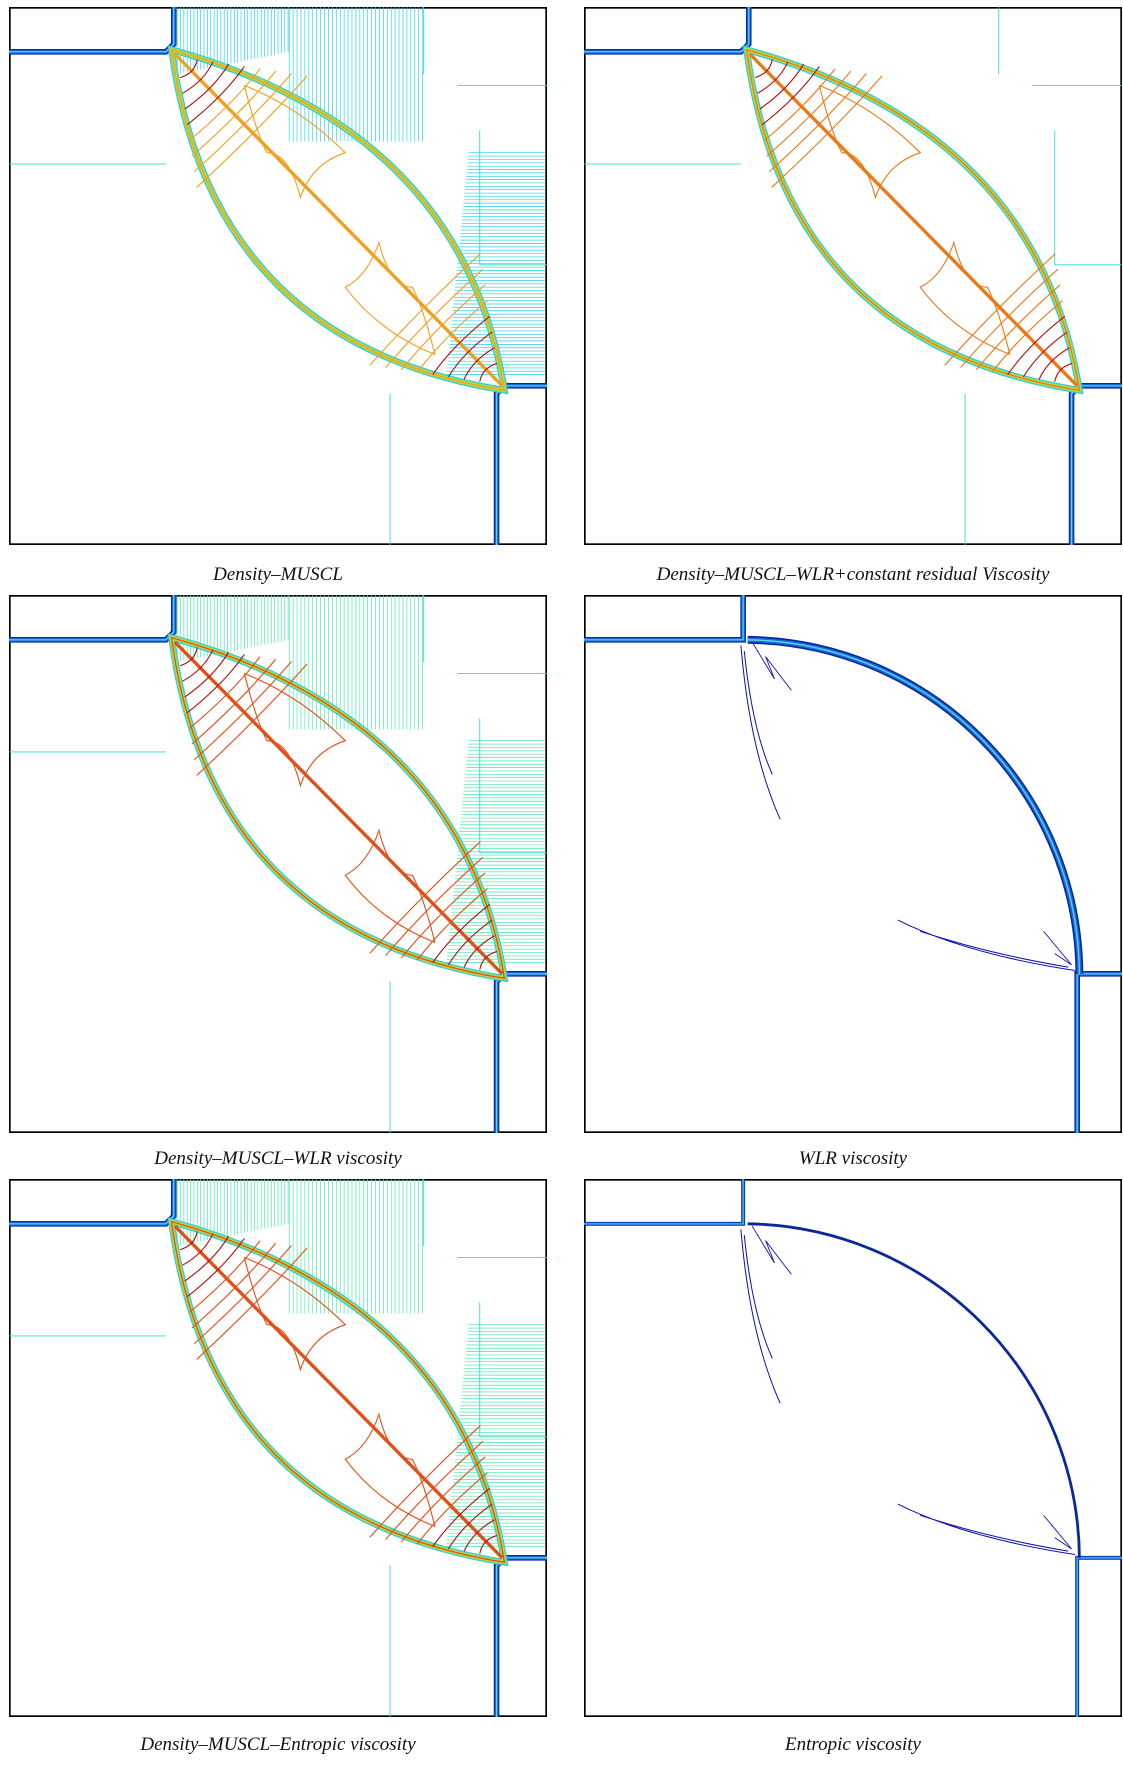 This screenshot has width=1123, height=1767. Describe the element at coordinates (853, 1158) in the screenshot. I see `caption: WLR viscosity` at that location.